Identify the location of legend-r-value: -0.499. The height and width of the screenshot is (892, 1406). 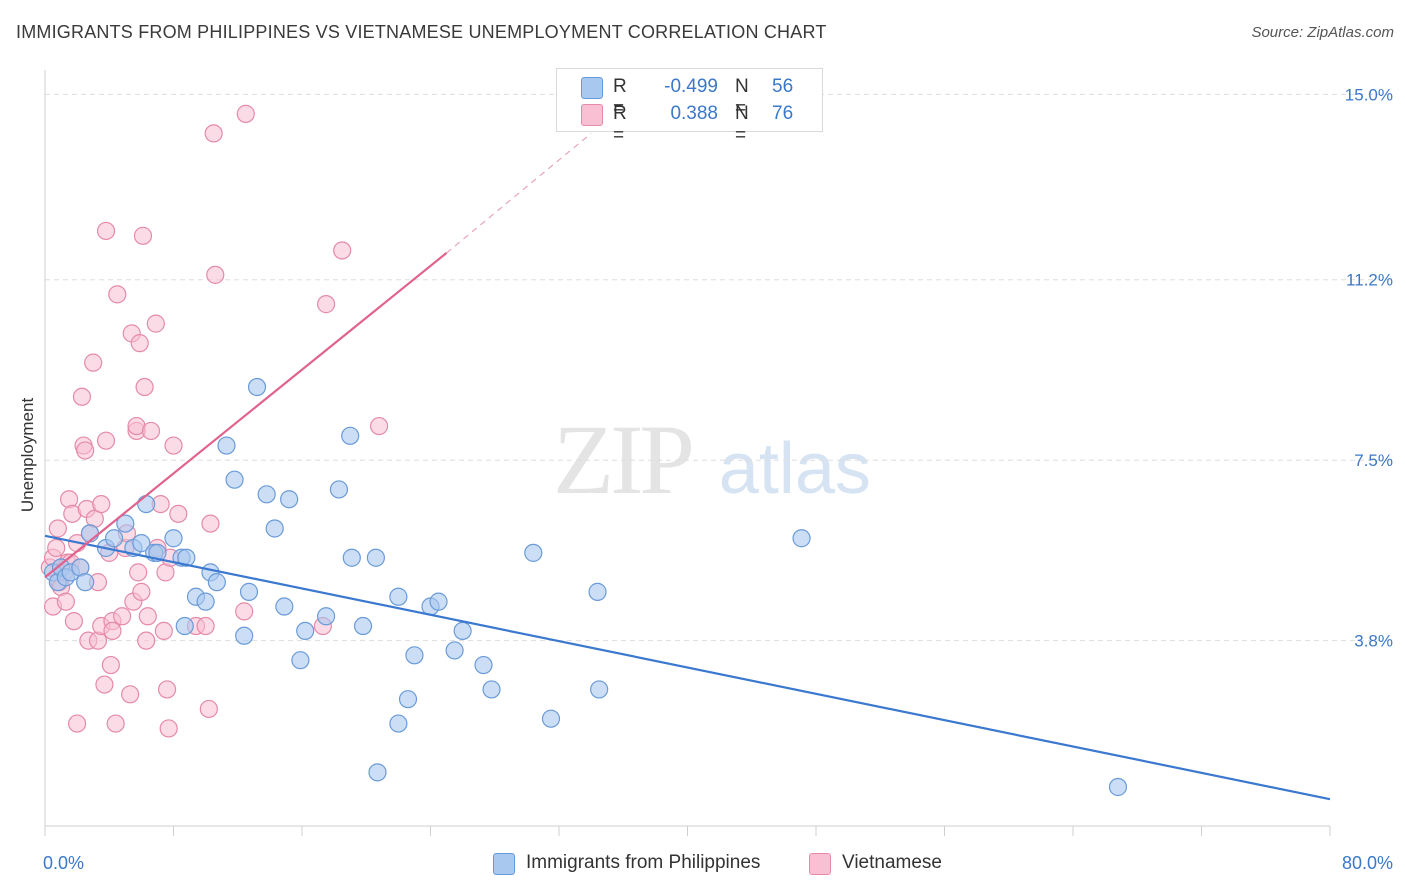
(691, 86).